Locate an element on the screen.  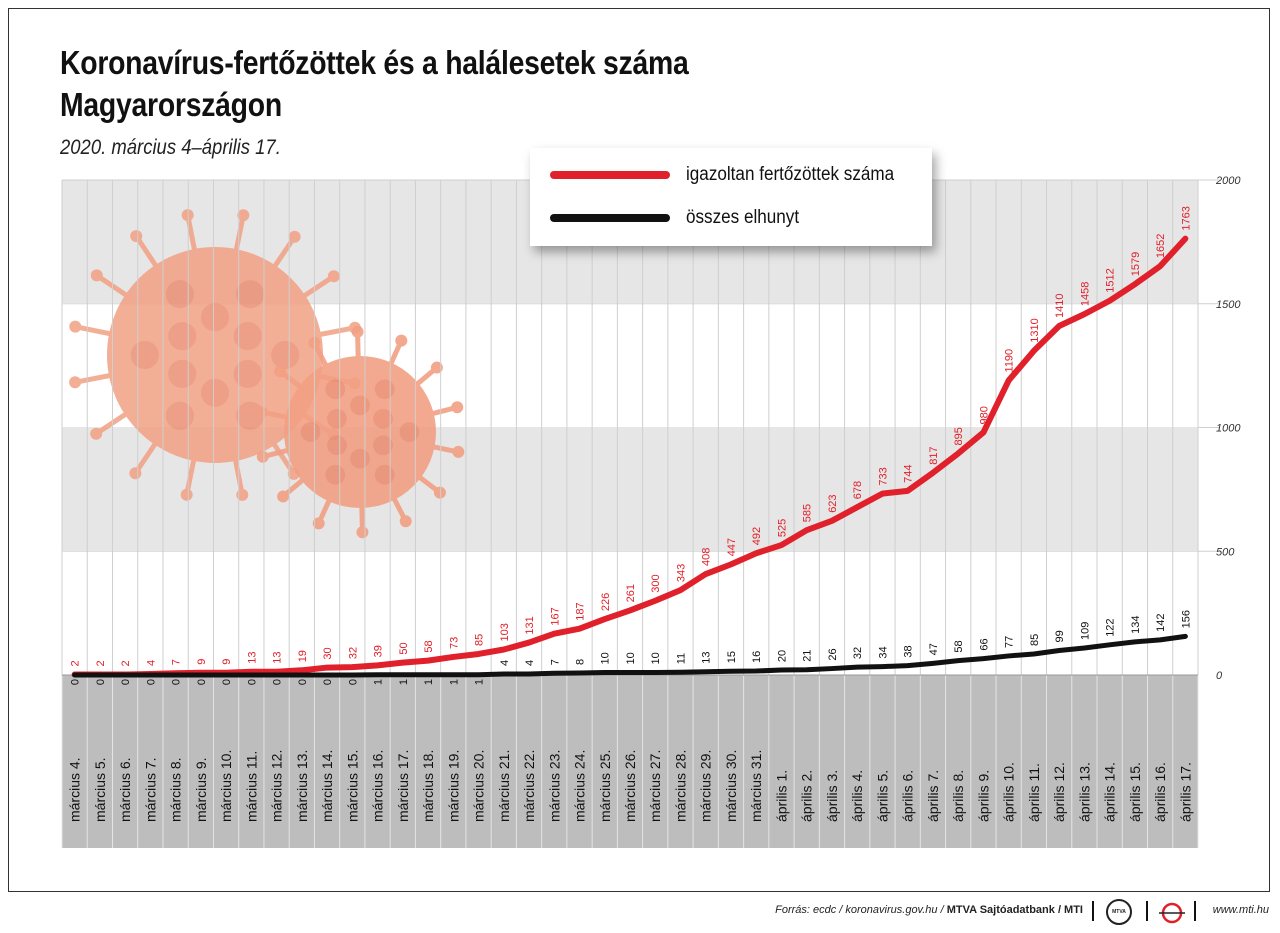
site-url: www.mti.hu is located at coordinates (1240, 910).